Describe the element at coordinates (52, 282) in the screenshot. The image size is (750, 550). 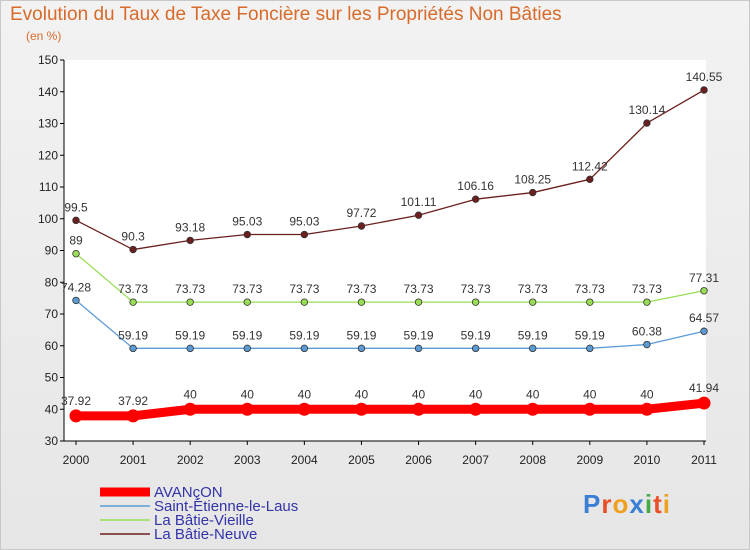
I see `y-tick-label: 80` at that location.